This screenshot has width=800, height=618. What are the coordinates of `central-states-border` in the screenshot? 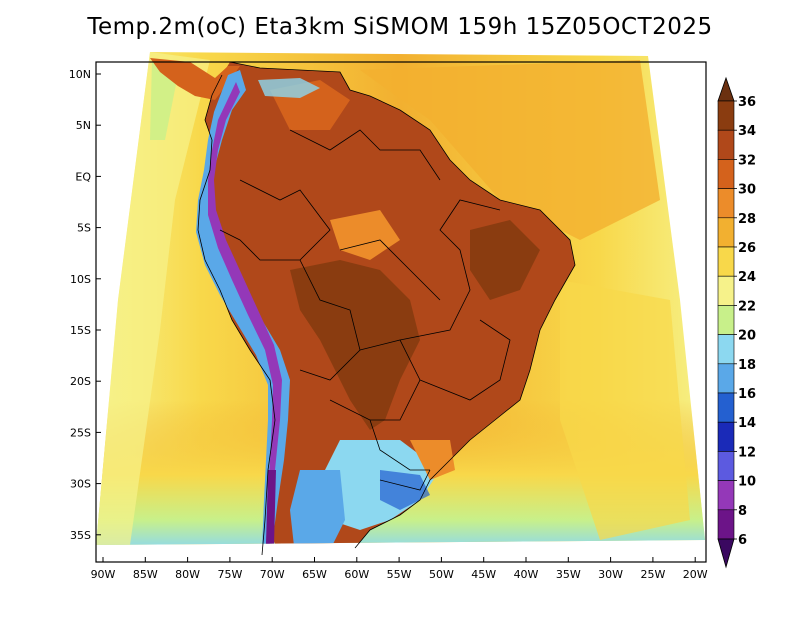 It's located at (390, 270).